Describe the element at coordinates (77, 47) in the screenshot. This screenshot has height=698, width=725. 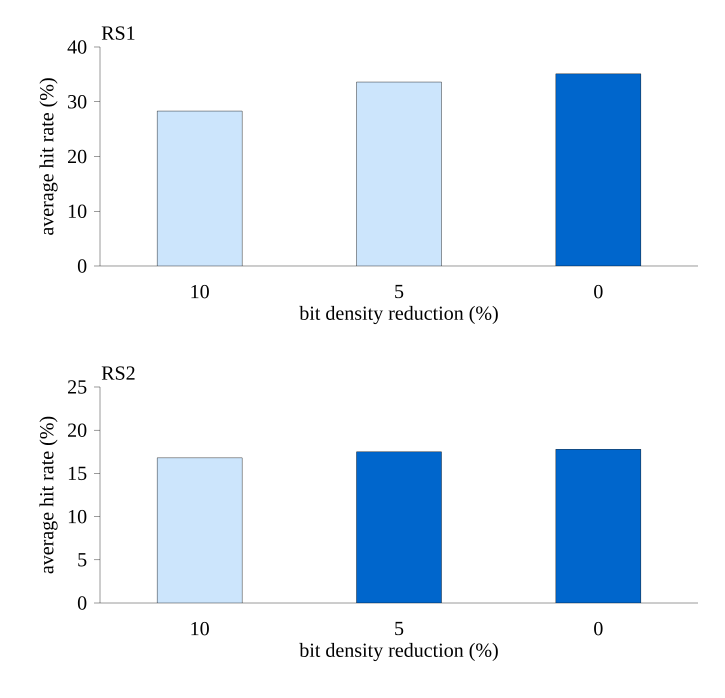
I see `y-tick-label: 40` at that location.